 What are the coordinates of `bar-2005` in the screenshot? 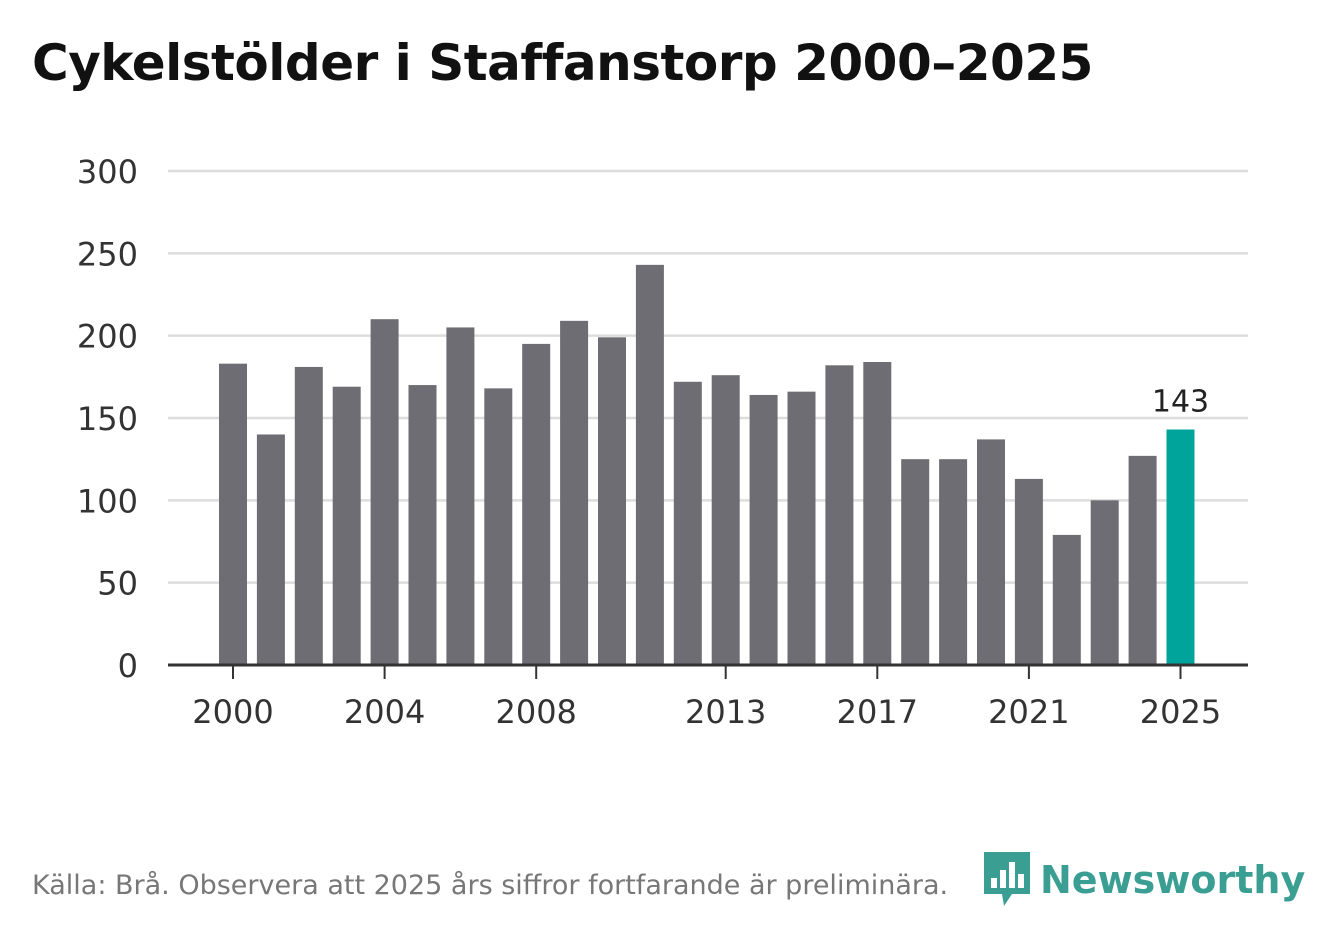 It's located at (422, 525).